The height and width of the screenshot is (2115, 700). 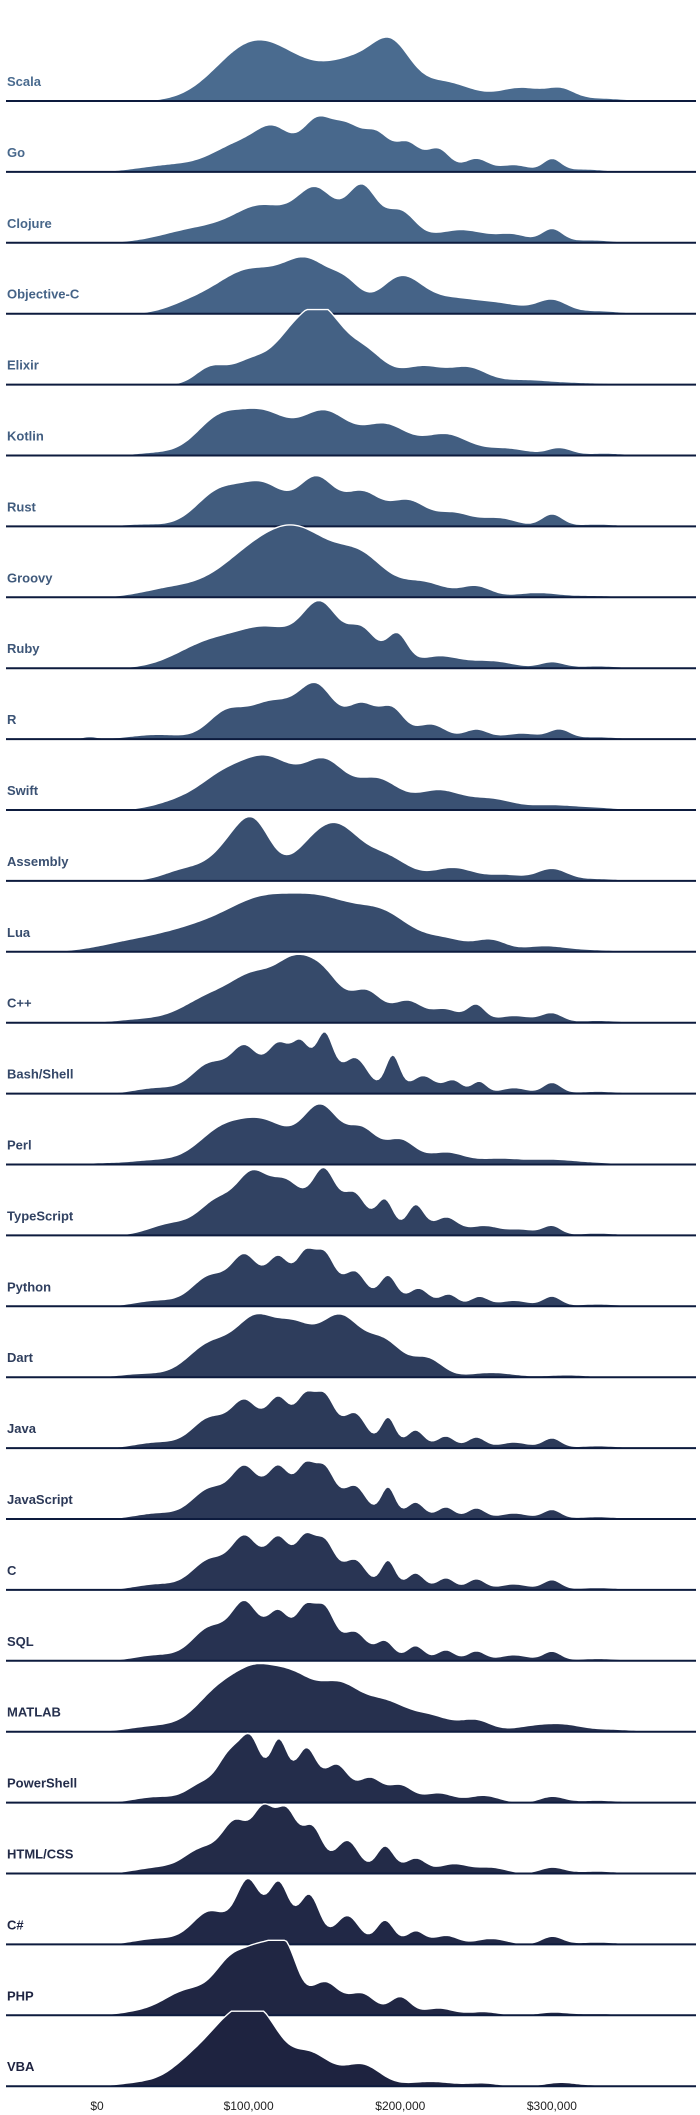 What do you see at coordinates (43, 294) in the screenshot?
I see `ridge-label: Objective-C` at bounding box center [43, 294].